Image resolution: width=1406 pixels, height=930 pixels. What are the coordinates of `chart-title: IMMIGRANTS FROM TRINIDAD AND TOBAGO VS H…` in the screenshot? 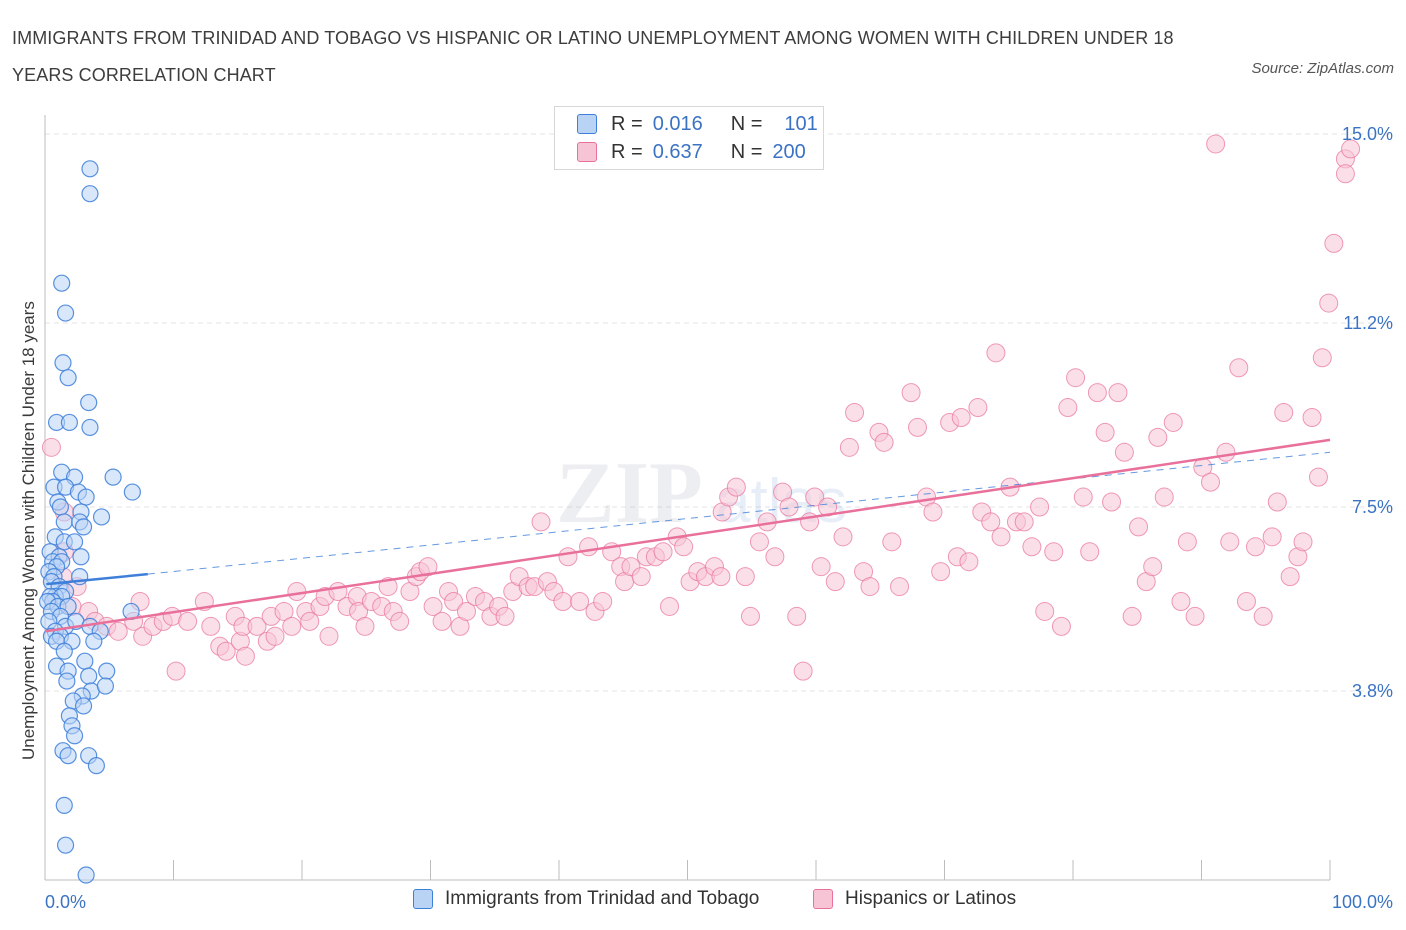 It's located at (593, 56).